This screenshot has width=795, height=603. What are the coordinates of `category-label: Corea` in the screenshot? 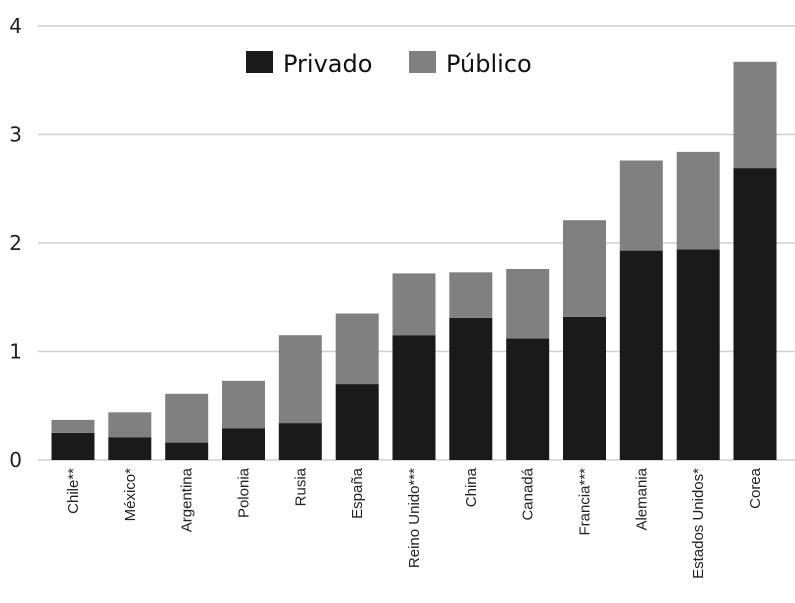 It's located at (755, 488).